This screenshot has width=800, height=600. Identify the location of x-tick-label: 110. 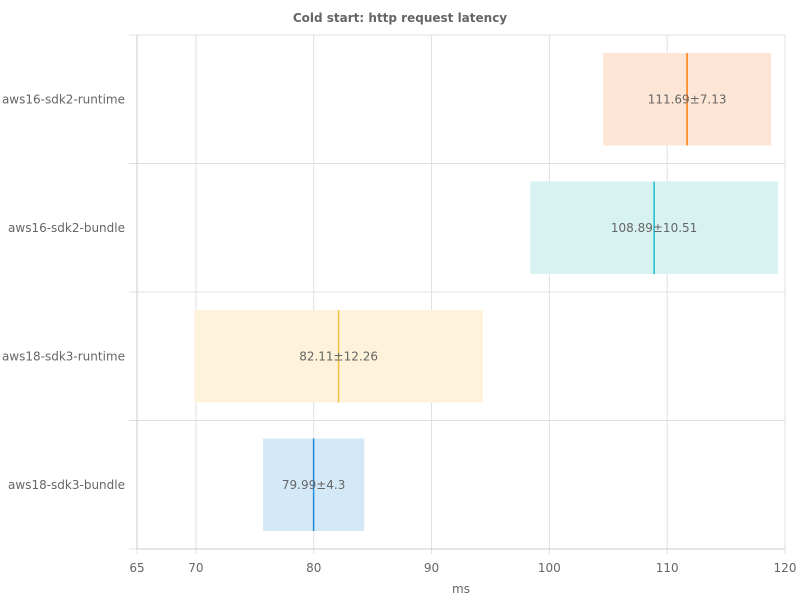
(667, 568).